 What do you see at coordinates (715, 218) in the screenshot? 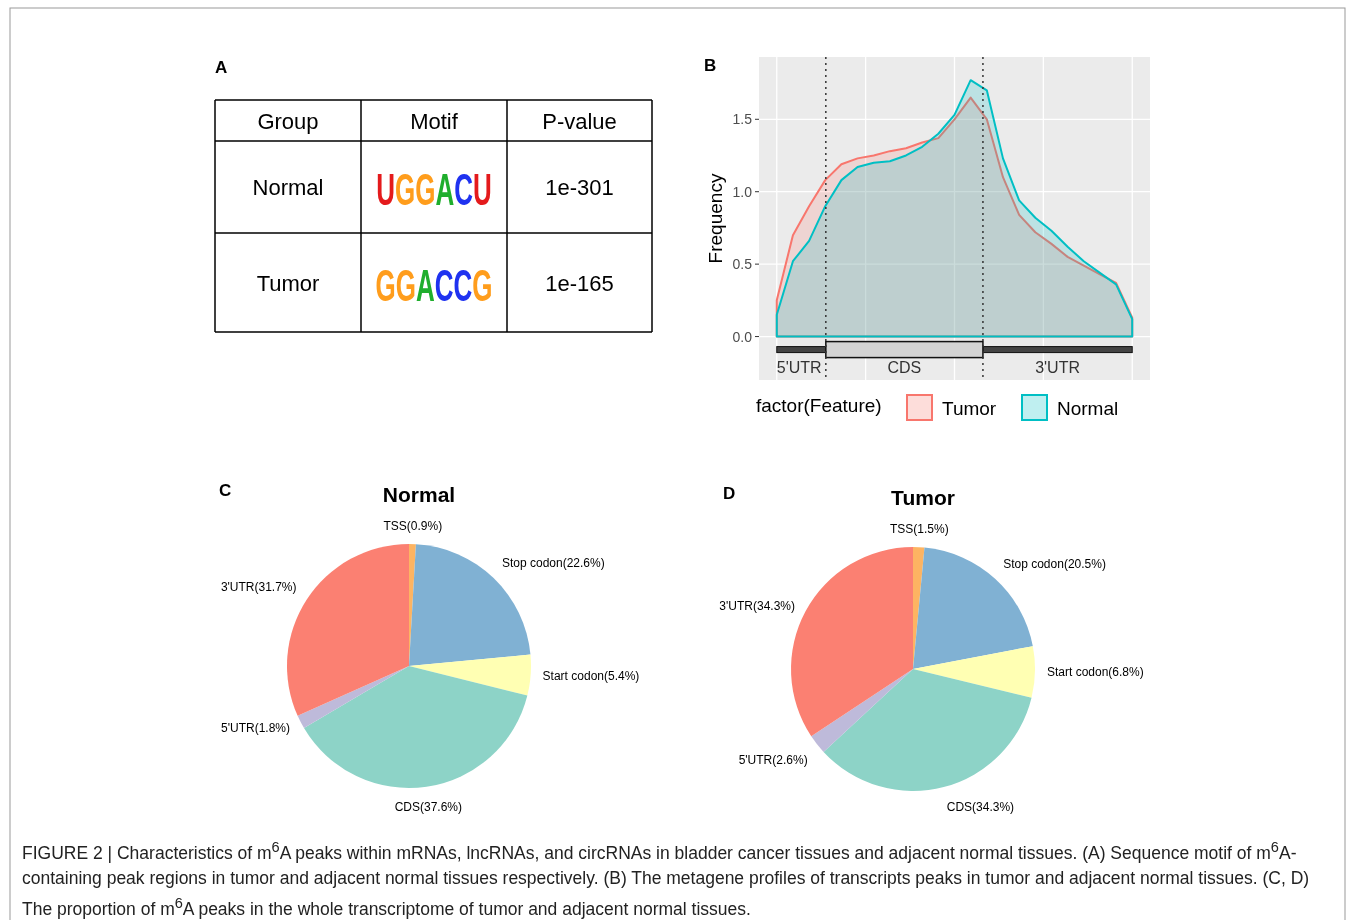
I see `y-axis-title: Frequency` at bounding box center [715, 218].